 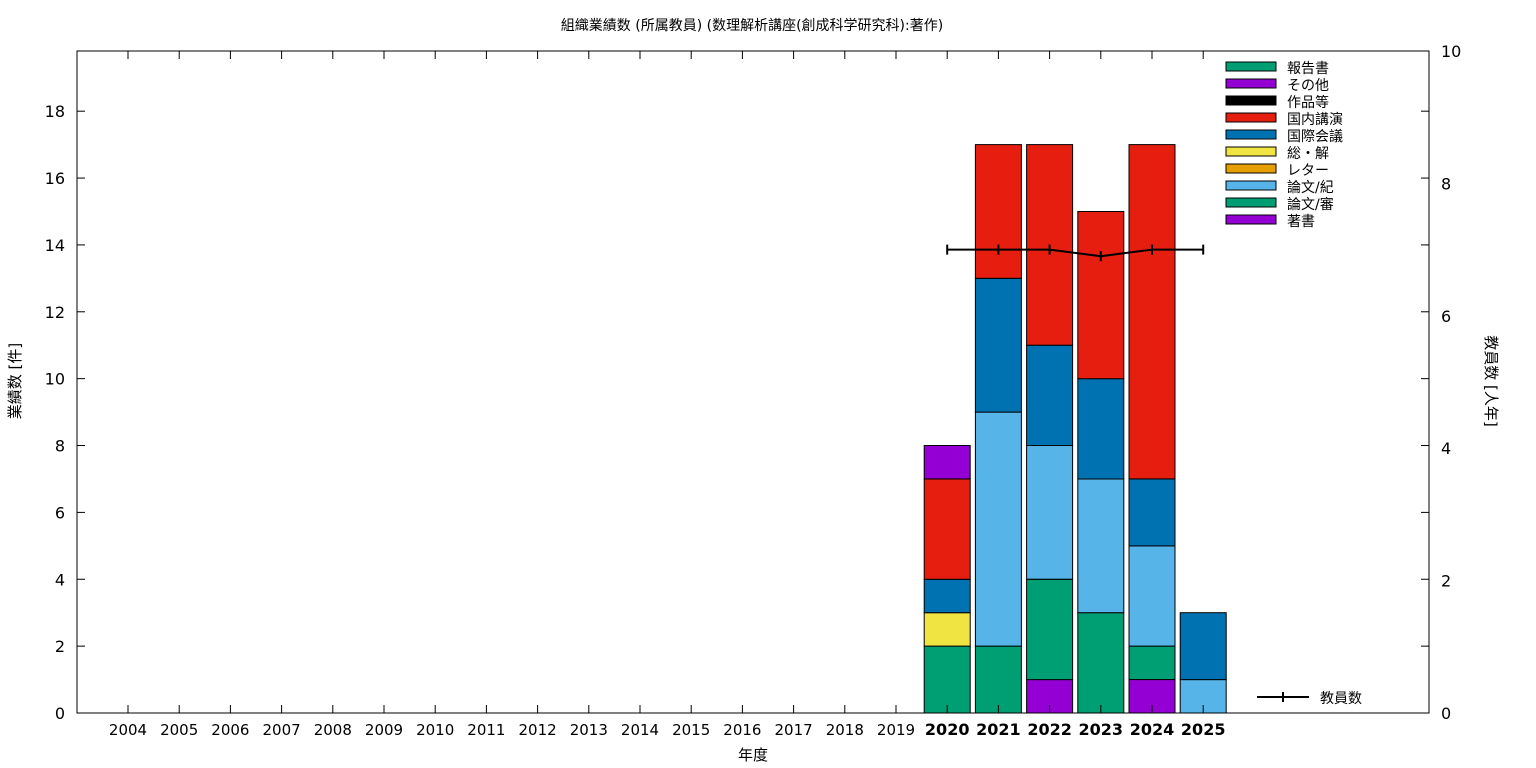 What do you see at coordinates (1101, 295) in the screenshot?
I see `bar-segment-2023-s6` at bounding box center [1101, 295].